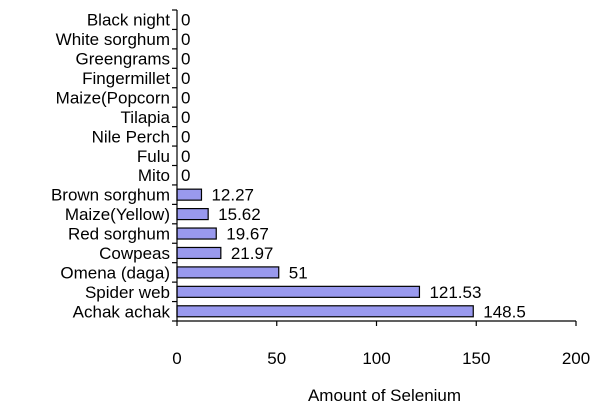  What do you see at coordinates (128, 20) in the screenshot?
I see `category-label: Black night` at bounding box center [128, 20].